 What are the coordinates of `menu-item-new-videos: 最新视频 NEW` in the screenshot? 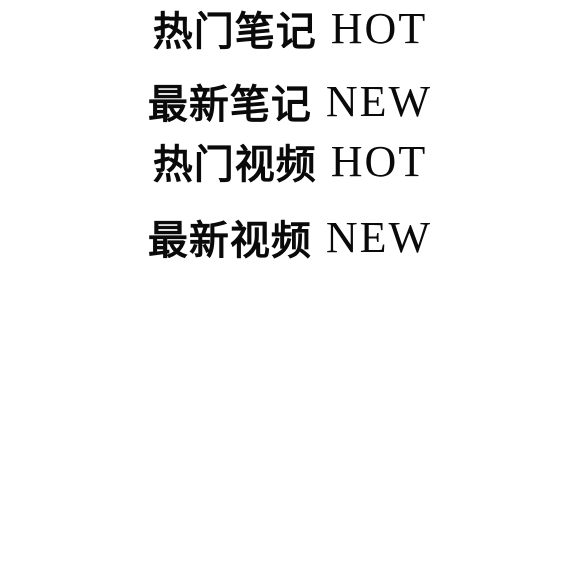 It's located at (290, 237).